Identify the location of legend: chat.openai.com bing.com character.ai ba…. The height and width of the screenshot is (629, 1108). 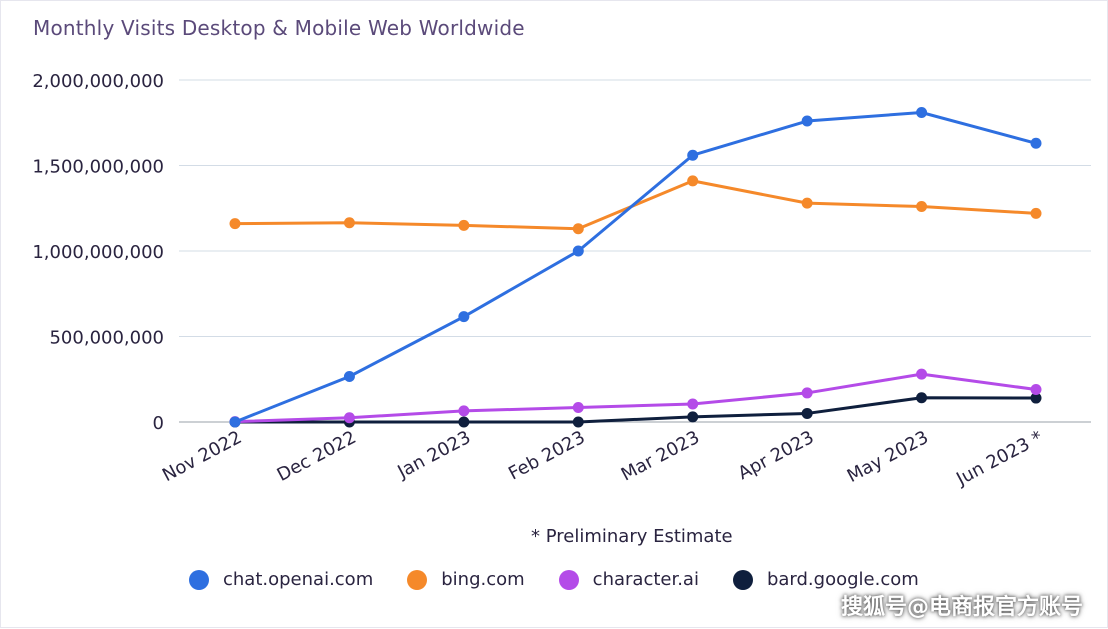
(554, 579).